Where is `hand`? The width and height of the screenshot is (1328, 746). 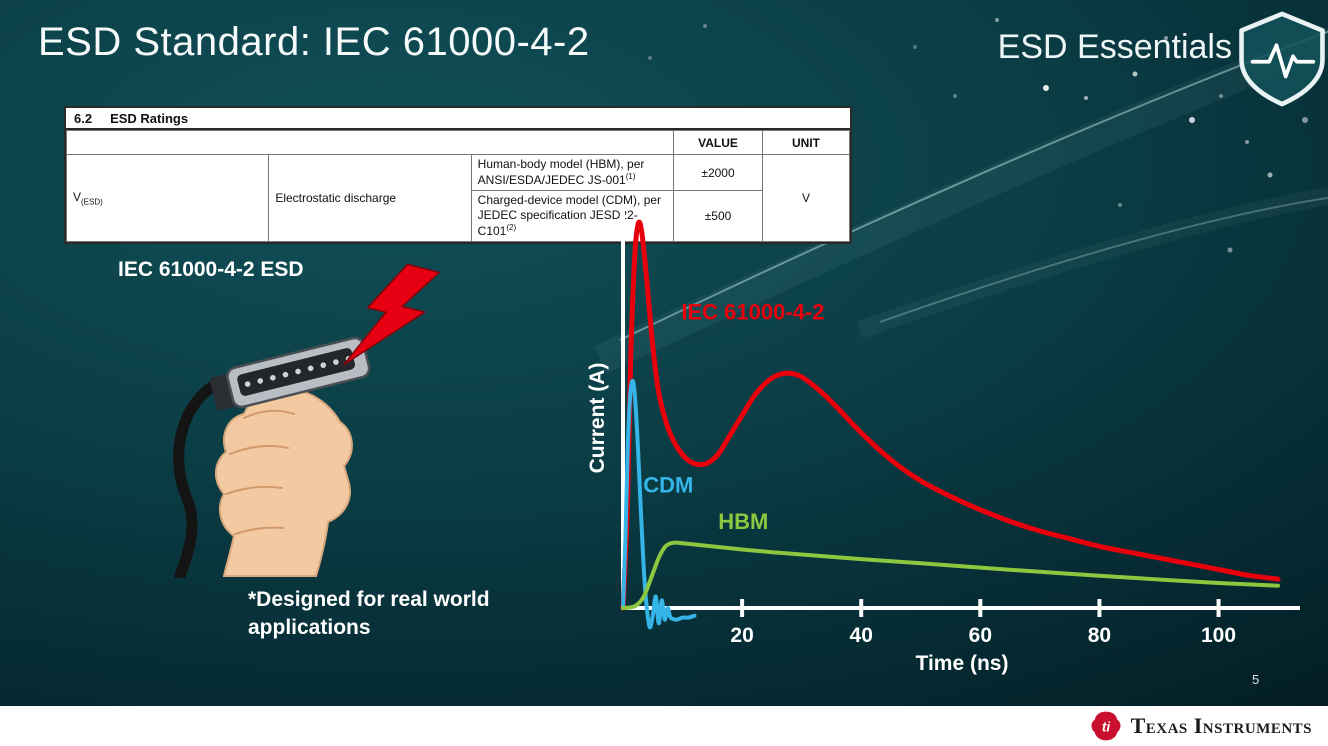 hand is located at coordinates (284, 481).